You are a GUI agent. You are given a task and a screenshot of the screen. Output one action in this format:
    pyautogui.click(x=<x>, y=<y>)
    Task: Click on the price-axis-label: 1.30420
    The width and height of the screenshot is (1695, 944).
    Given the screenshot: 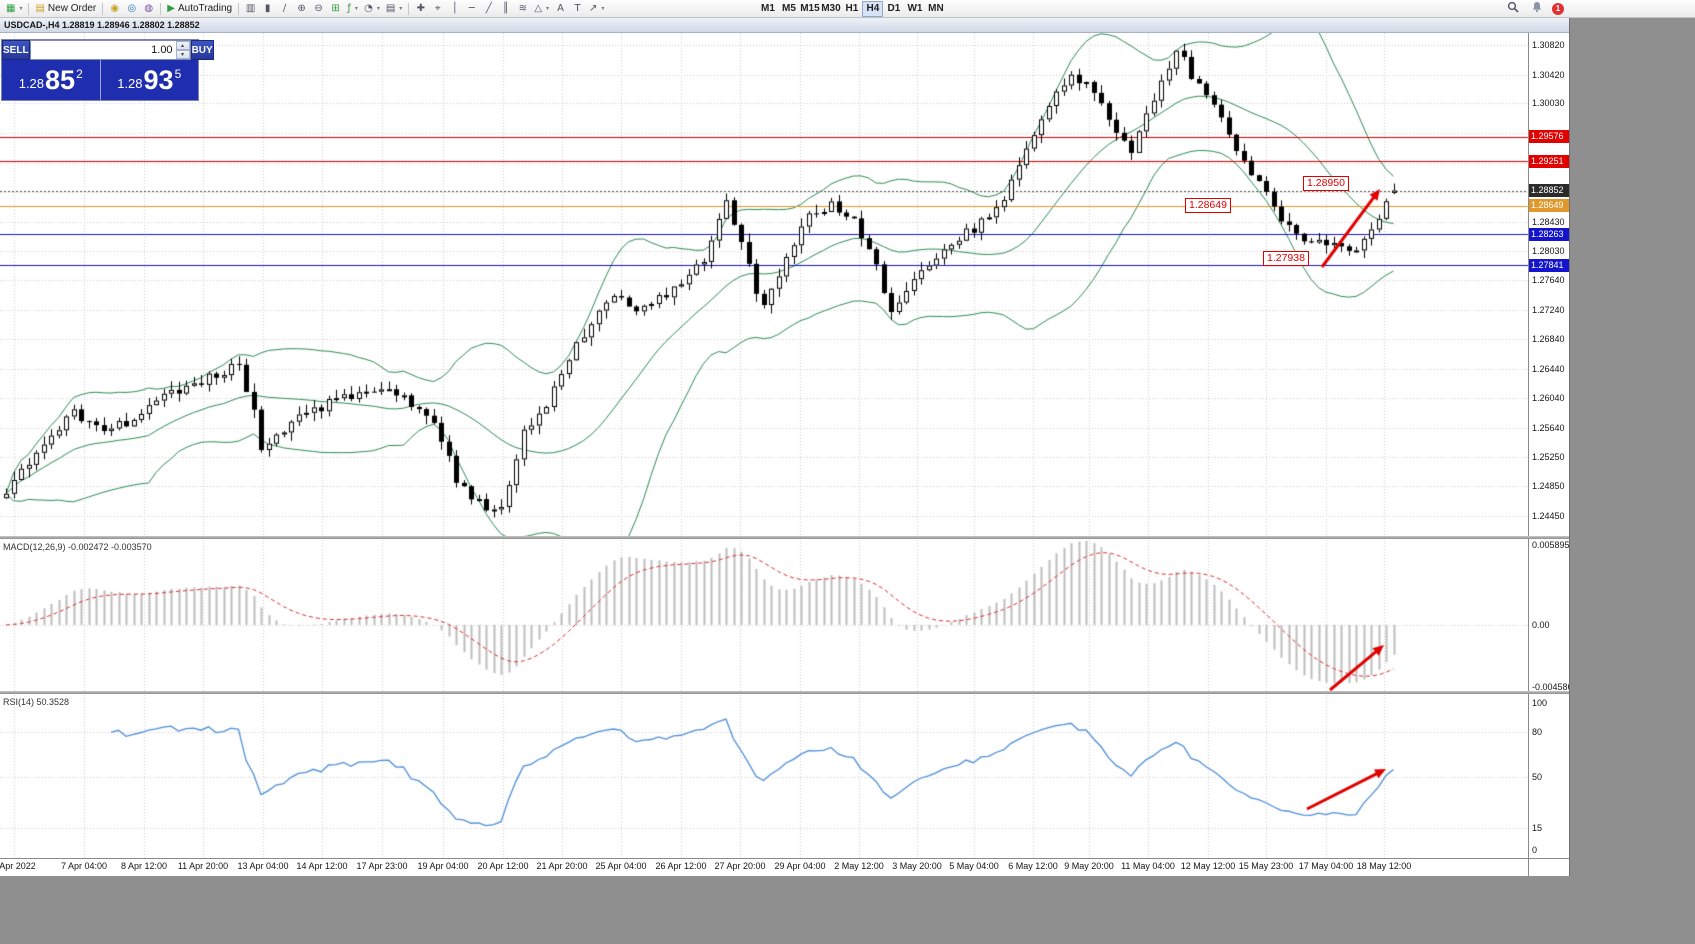 What is the action you would take?
    pyautogui.click(x=1548, y=74)
    